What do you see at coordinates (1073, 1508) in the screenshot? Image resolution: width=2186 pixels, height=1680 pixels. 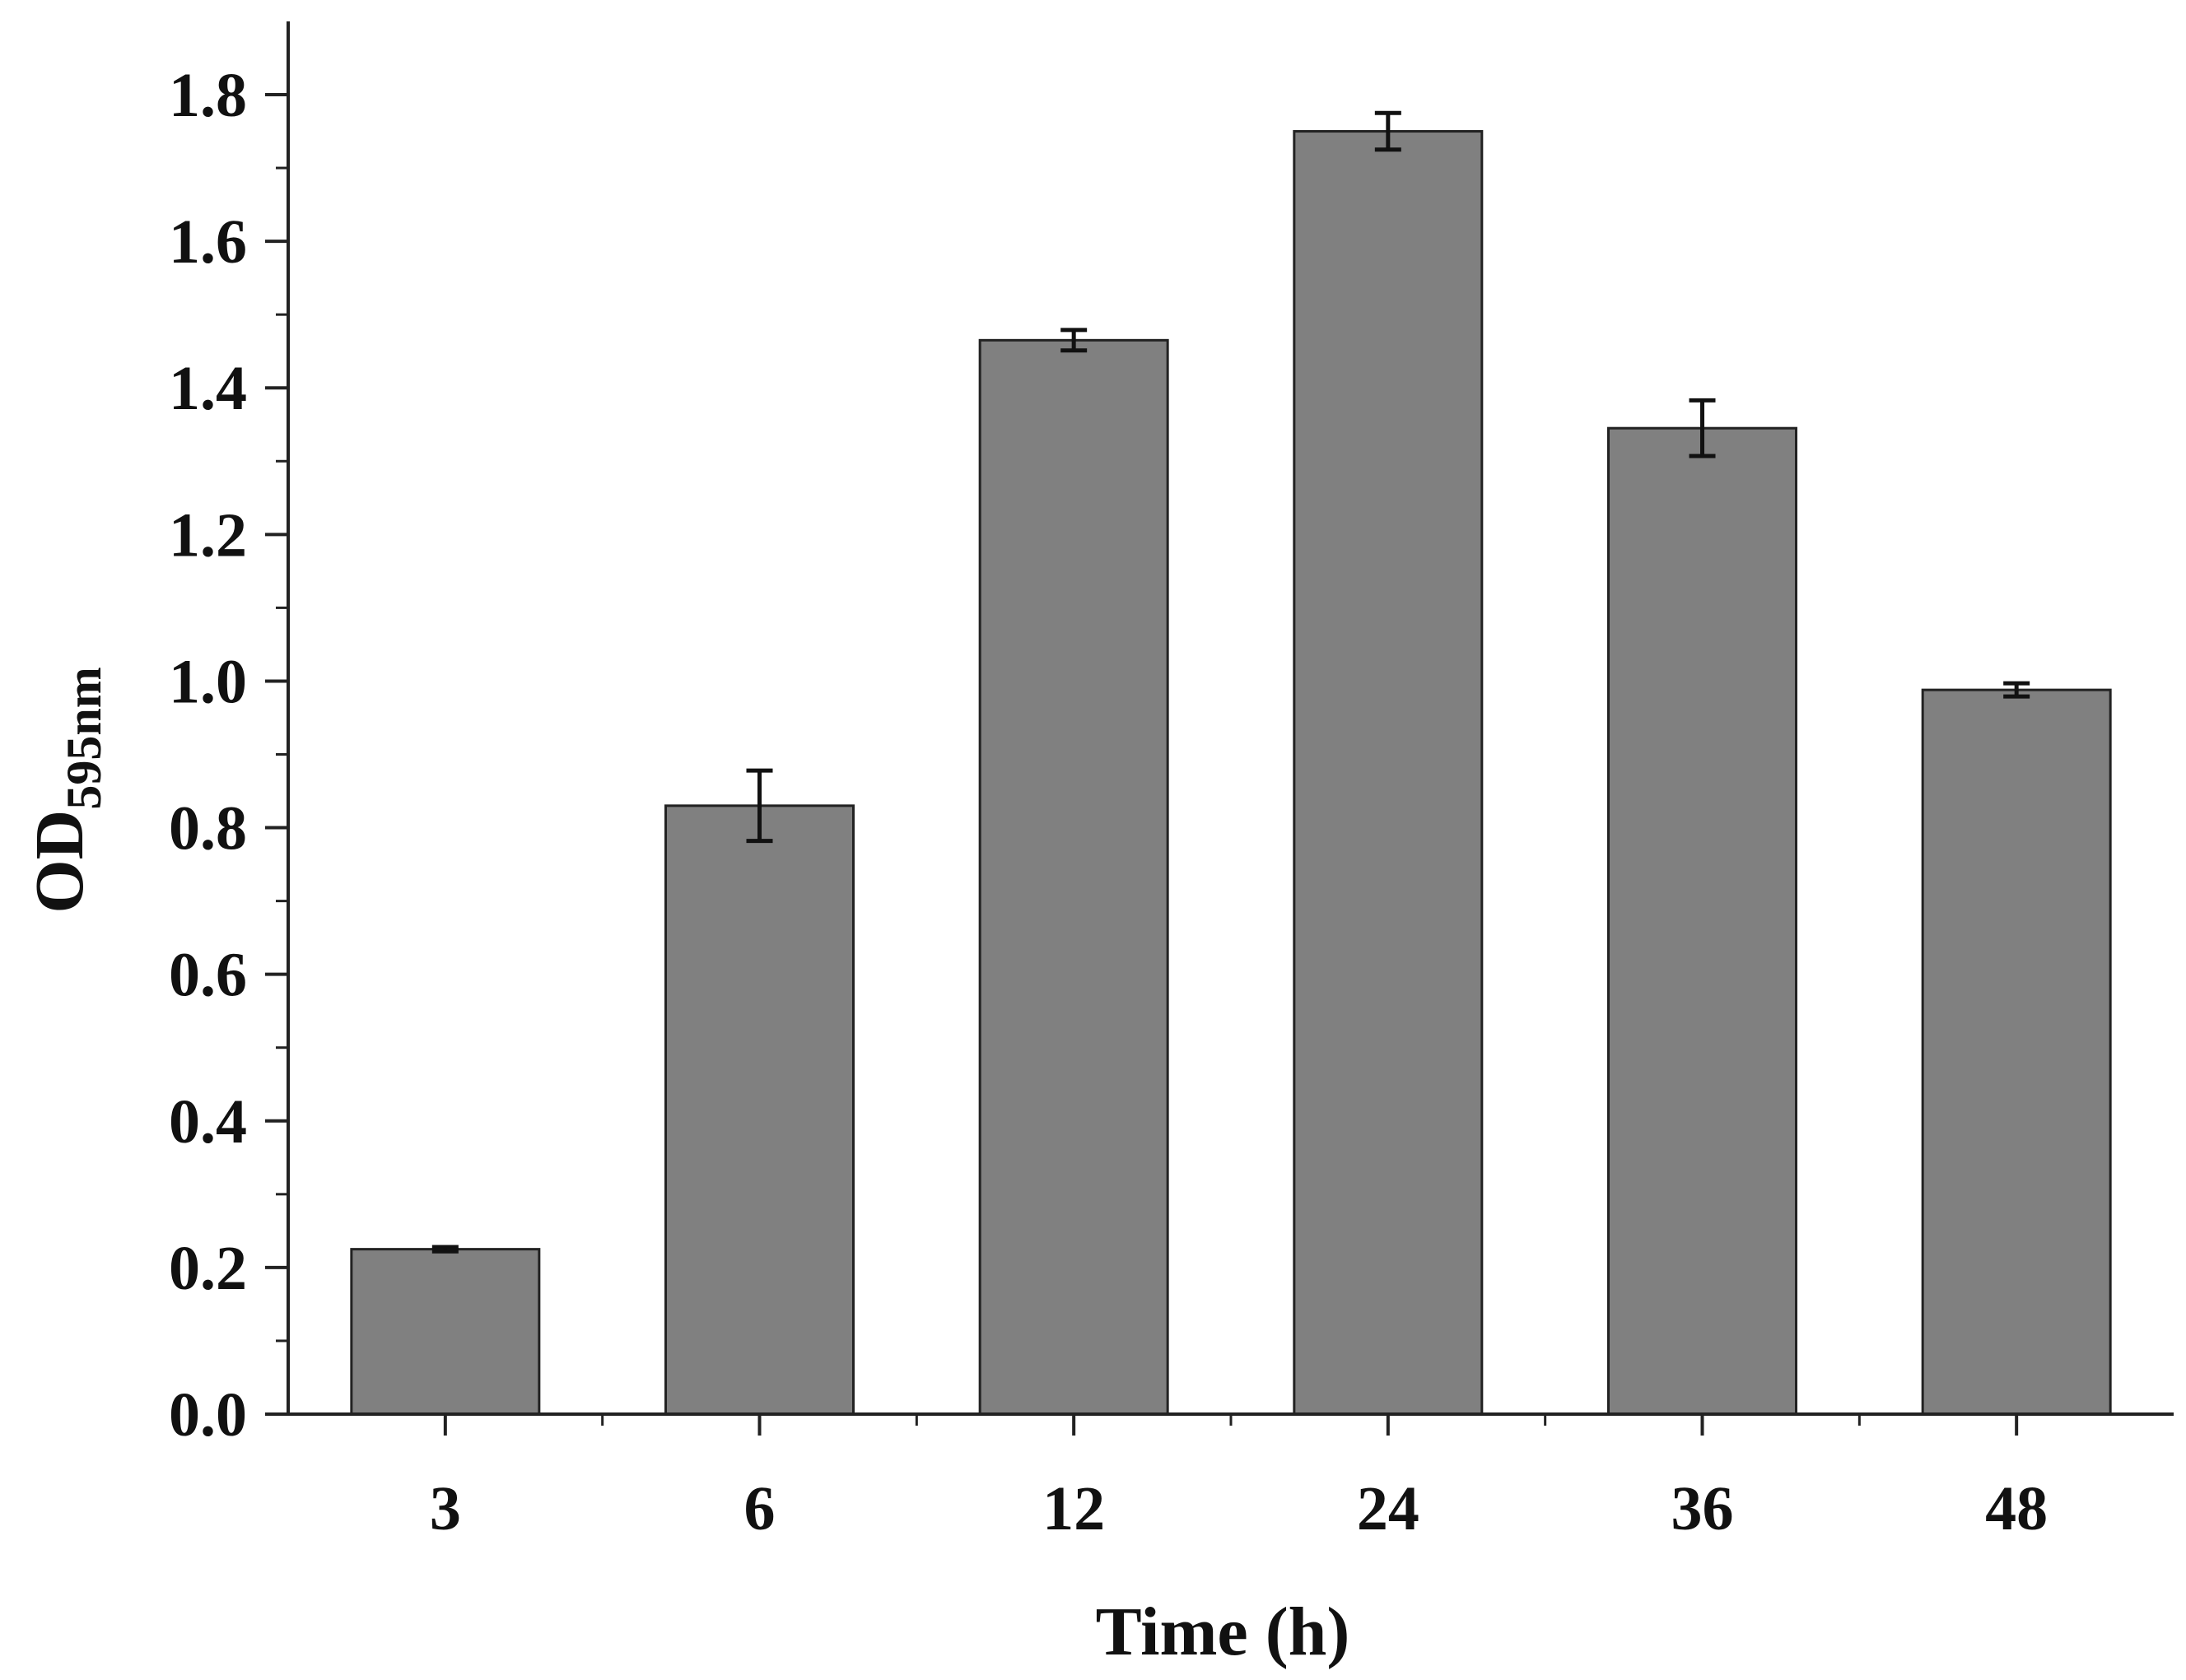 I see `x-tick-label-12: 12` at bounding box center [1073, 1508].